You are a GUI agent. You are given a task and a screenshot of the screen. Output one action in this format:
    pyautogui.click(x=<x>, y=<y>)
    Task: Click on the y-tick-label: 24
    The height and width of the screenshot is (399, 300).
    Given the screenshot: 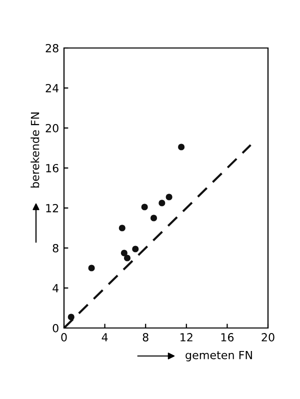 What is the action you would take?
    pyautogui.click(x=52, y=88)
    